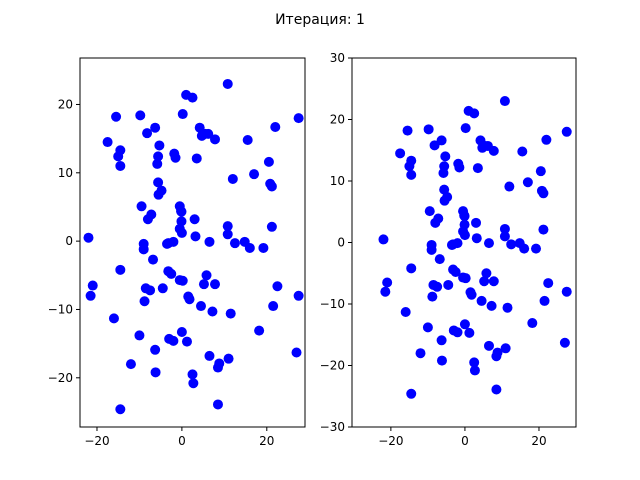 Image resolution: width=640 pixels, height=480 pixels. Describe the element at coordinates (337, 58) in the screenshot. I see `y-tick-label: 30` at that location.